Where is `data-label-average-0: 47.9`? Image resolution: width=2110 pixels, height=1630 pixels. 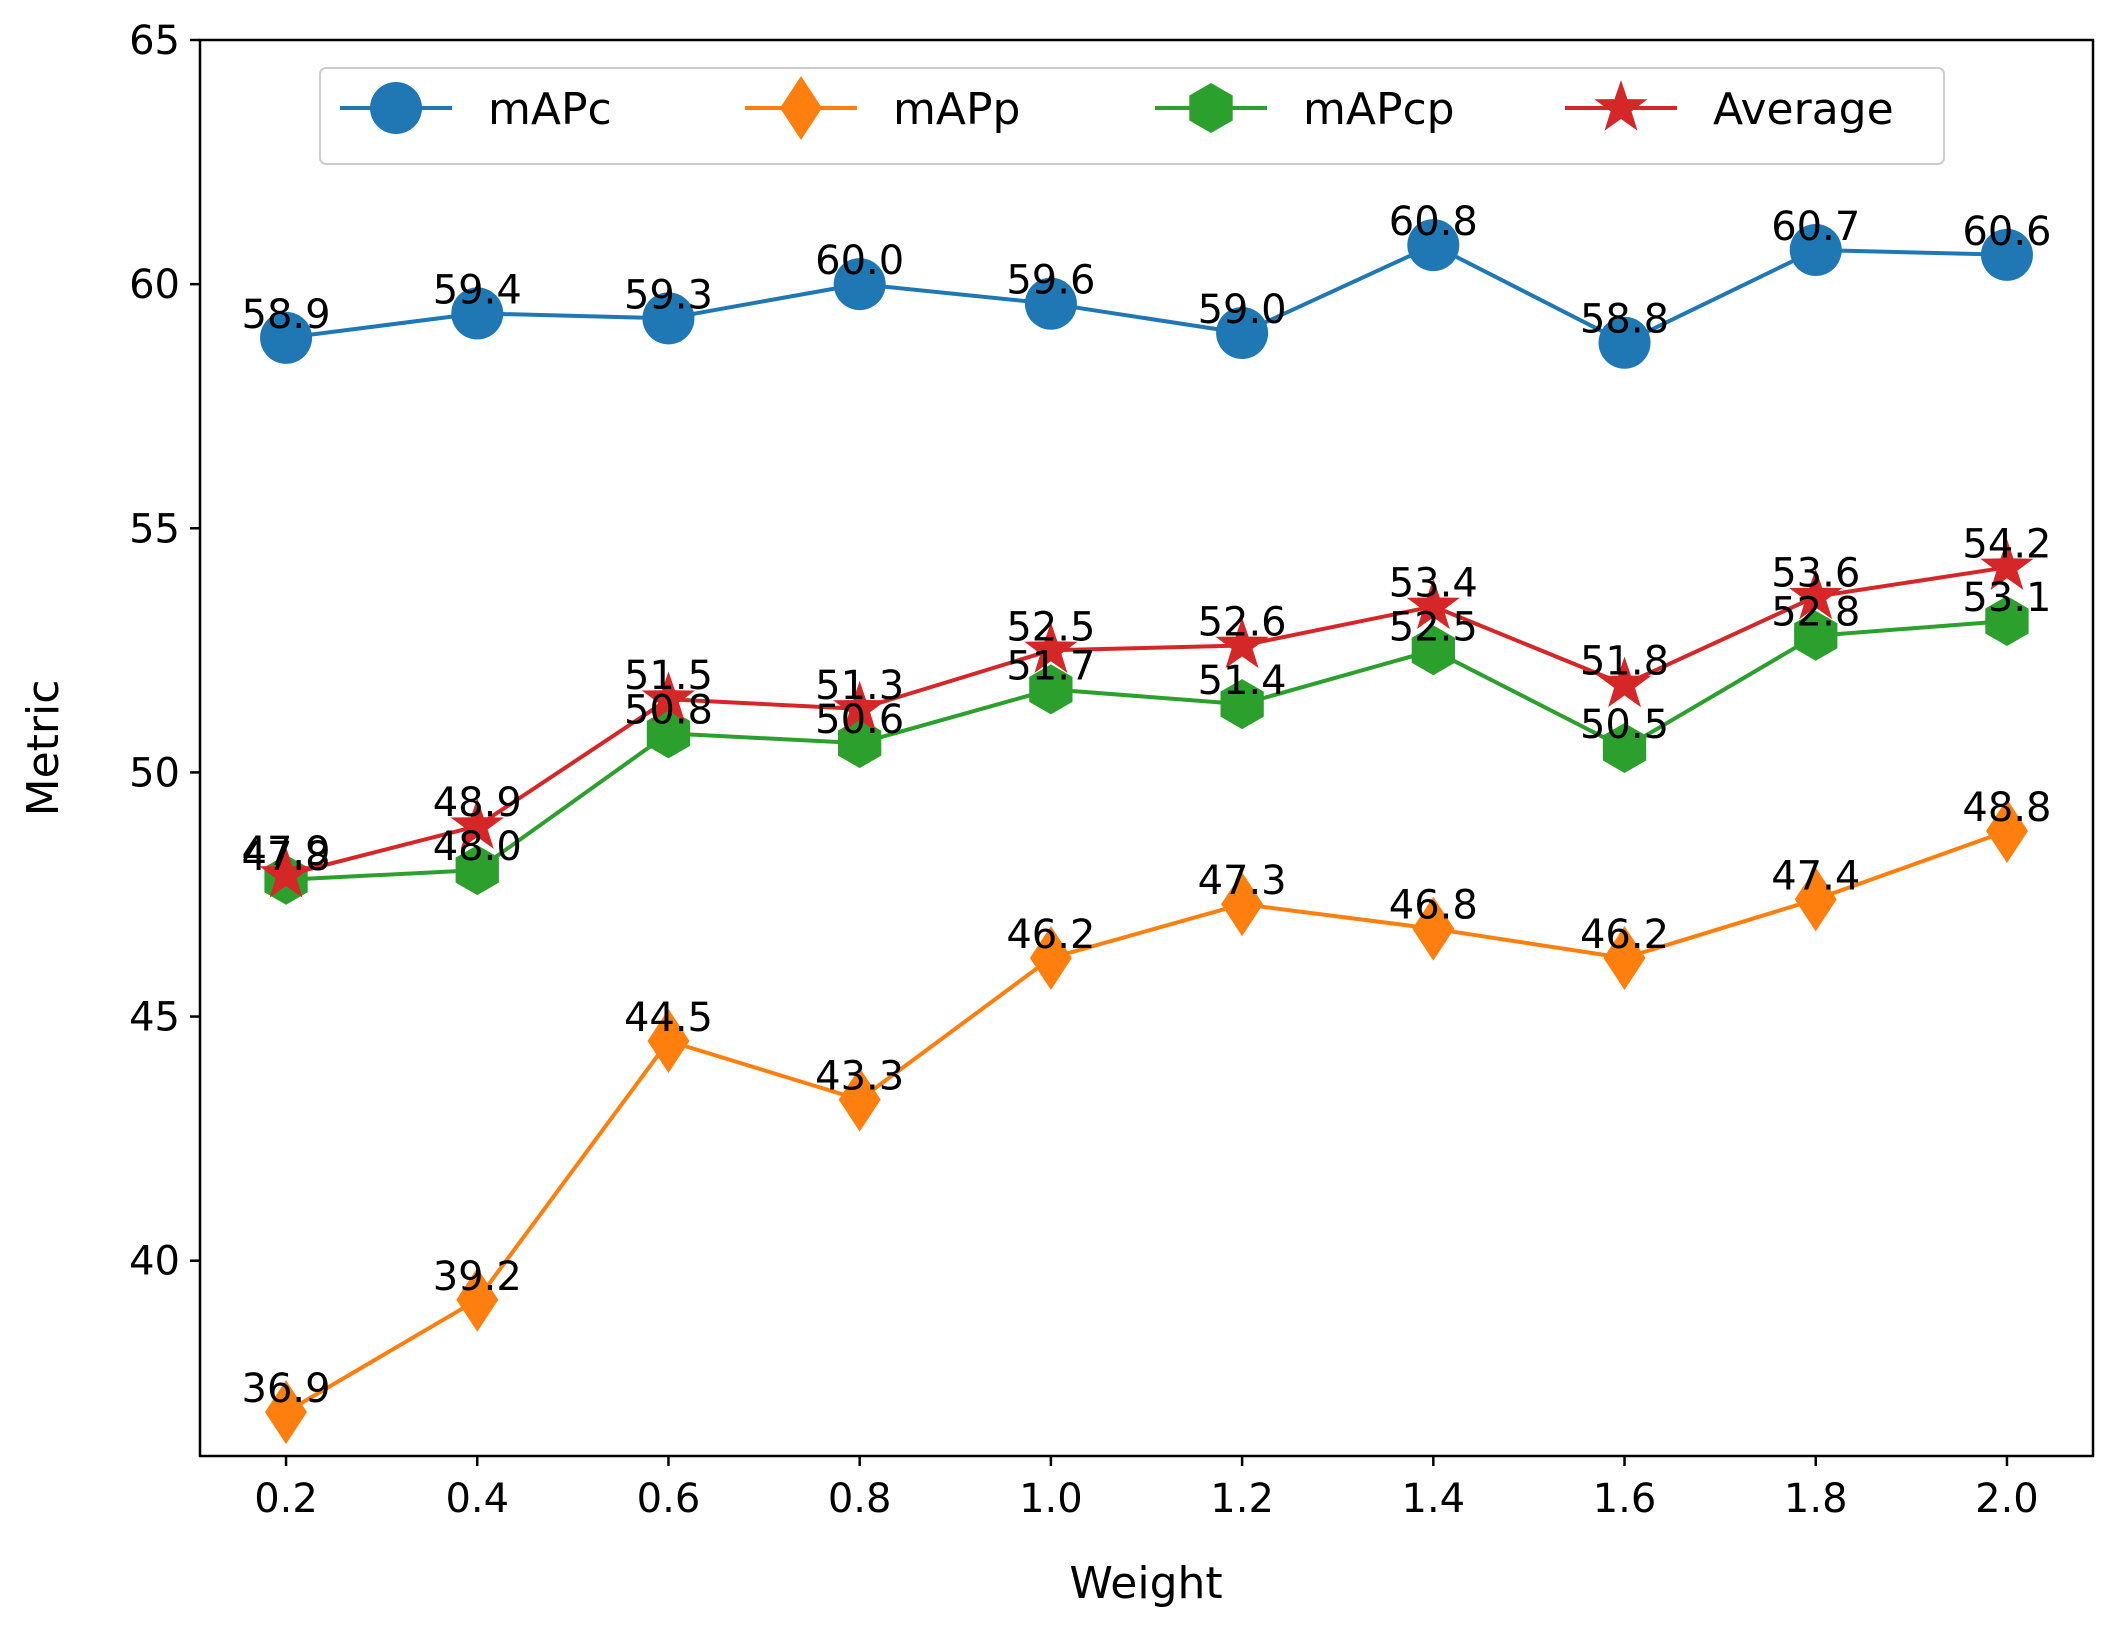
data-label-average-0: 47.9 is located at coordinates (286, 852).